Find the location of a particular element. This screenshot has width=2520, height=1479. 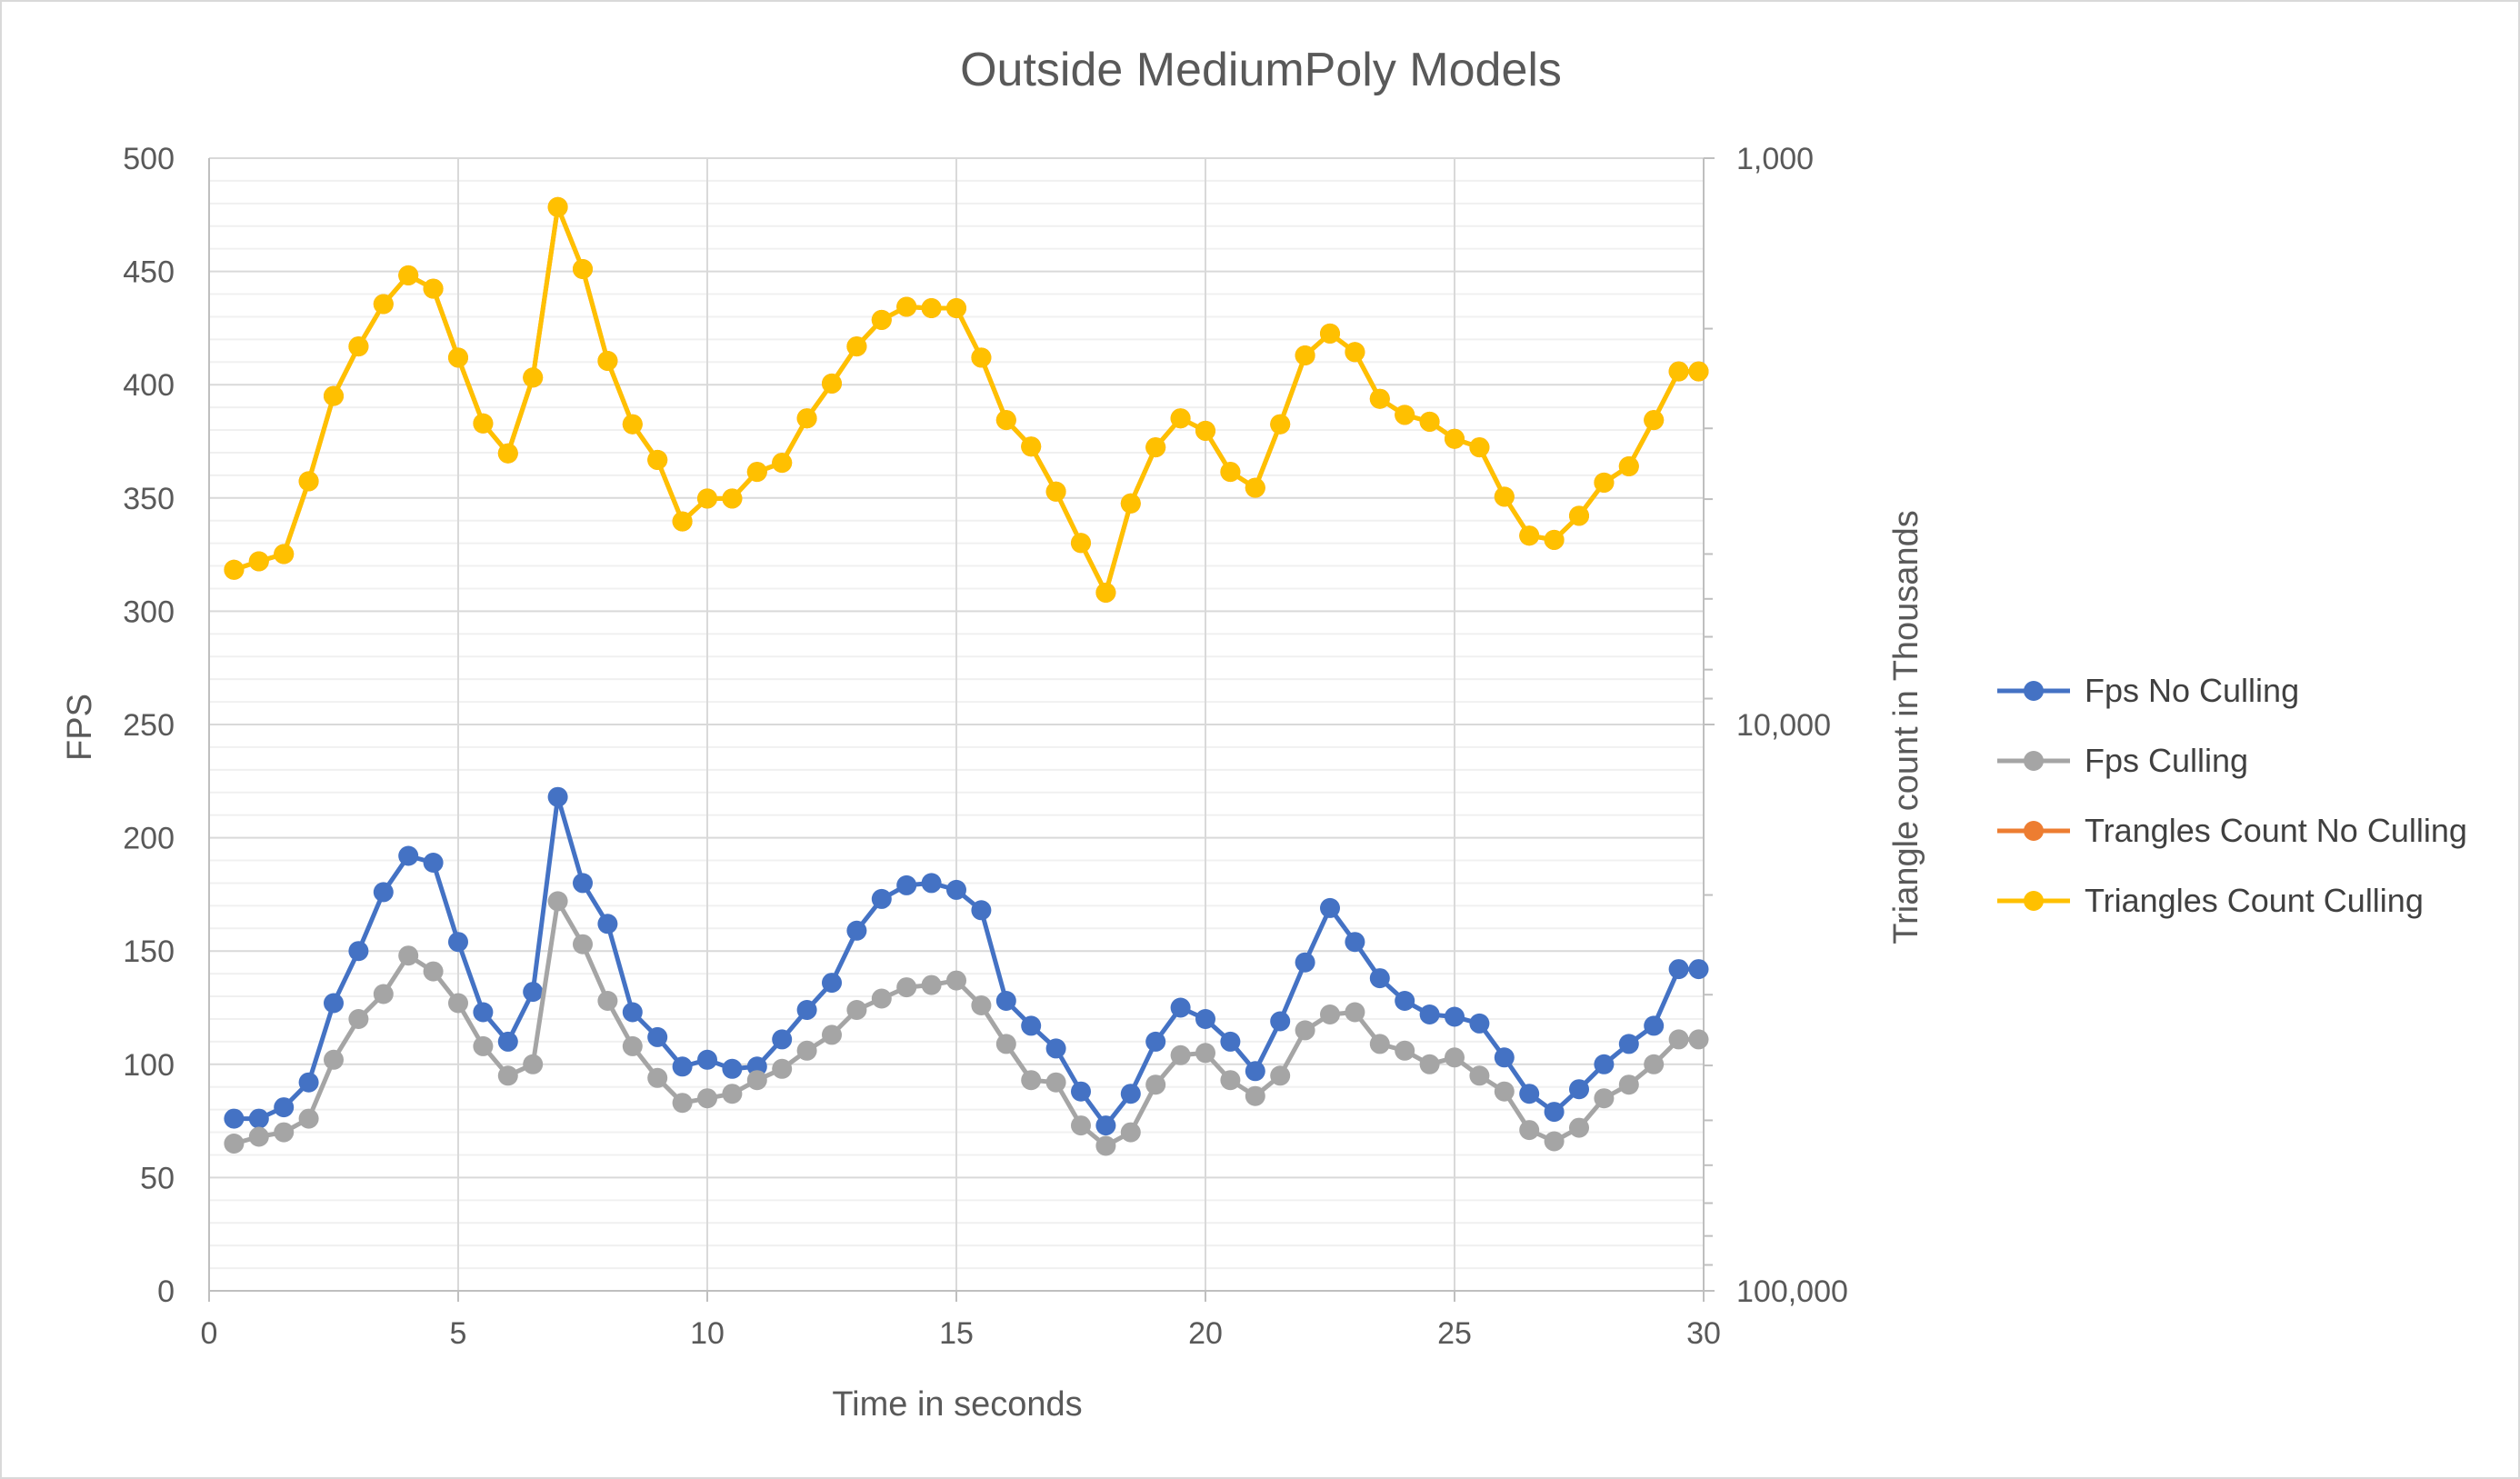

legend-label: Fps No Culling is located at coordinates (2192, 690).